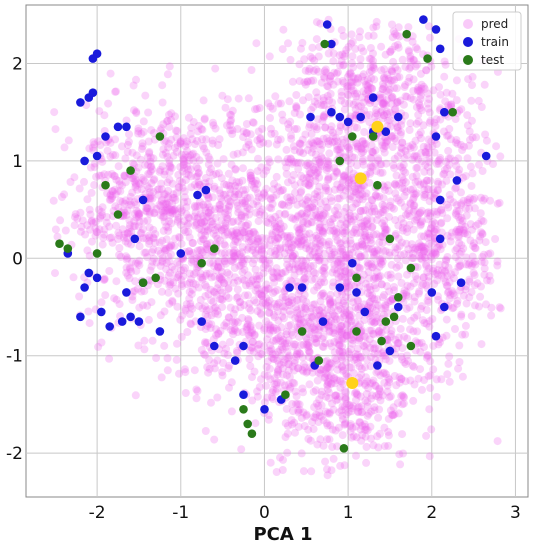 The height and width of the screenshot is (550, 538). What do you see at coordinates (386, 321) in the screenshot?
I see `test-point` at bounding box center [386, 321].